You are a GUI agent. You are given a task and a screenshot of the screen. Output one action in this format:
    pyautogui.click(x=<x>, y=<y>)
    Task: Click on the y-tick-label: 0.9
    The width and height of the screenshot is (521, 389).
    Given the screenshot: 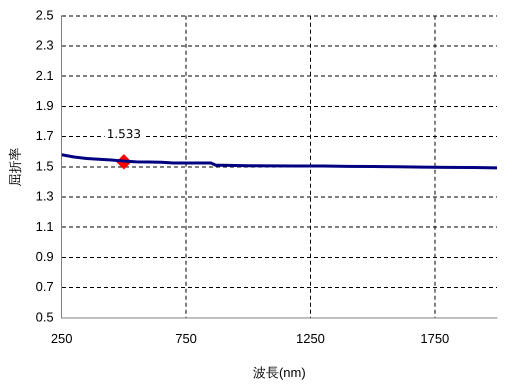 What is the action you would take?
    pyautogui.click(x=45, y=256)
    